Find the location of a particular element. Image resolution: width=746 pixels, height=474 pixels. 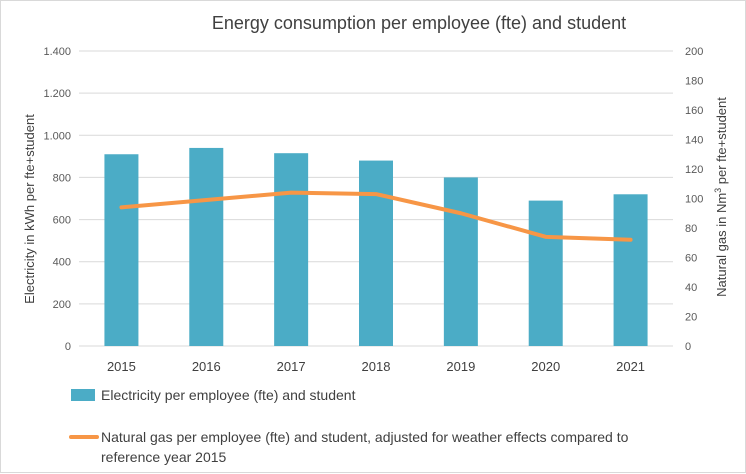

left-tick-label: 0 is located at coordinates (68, 347).